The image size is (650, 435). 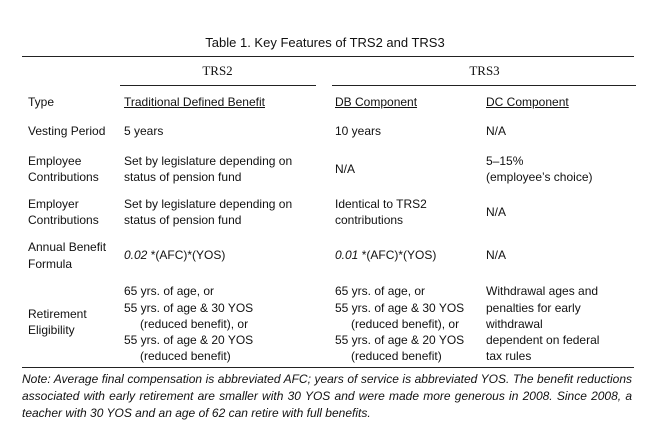 I want to click on column-header-trs3: TRS3, so click(x=484, y=70).